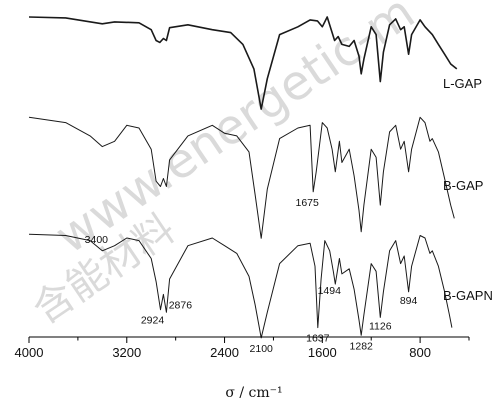 The image size is (502, 405). Describe the element at coordinates (242, 348) in the screenshot. I see `x-axis: 4000 3200 2400 1600 800` at that location.